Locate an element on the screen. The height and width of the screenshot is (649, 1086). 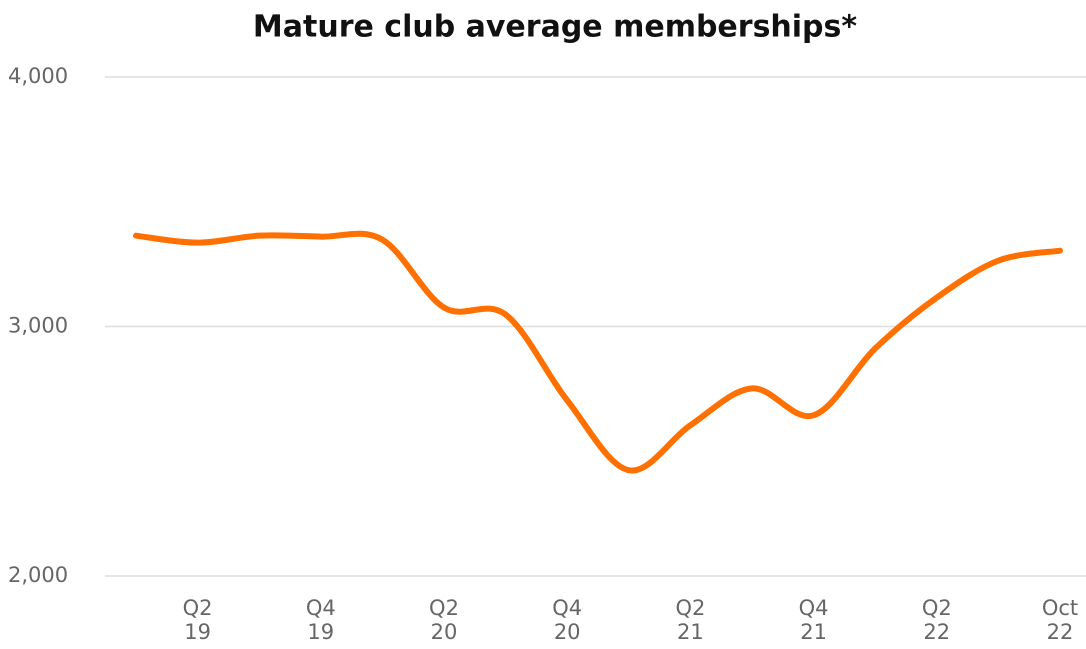
y-tick-label: 2,000 is located at coordinates (38, 575).